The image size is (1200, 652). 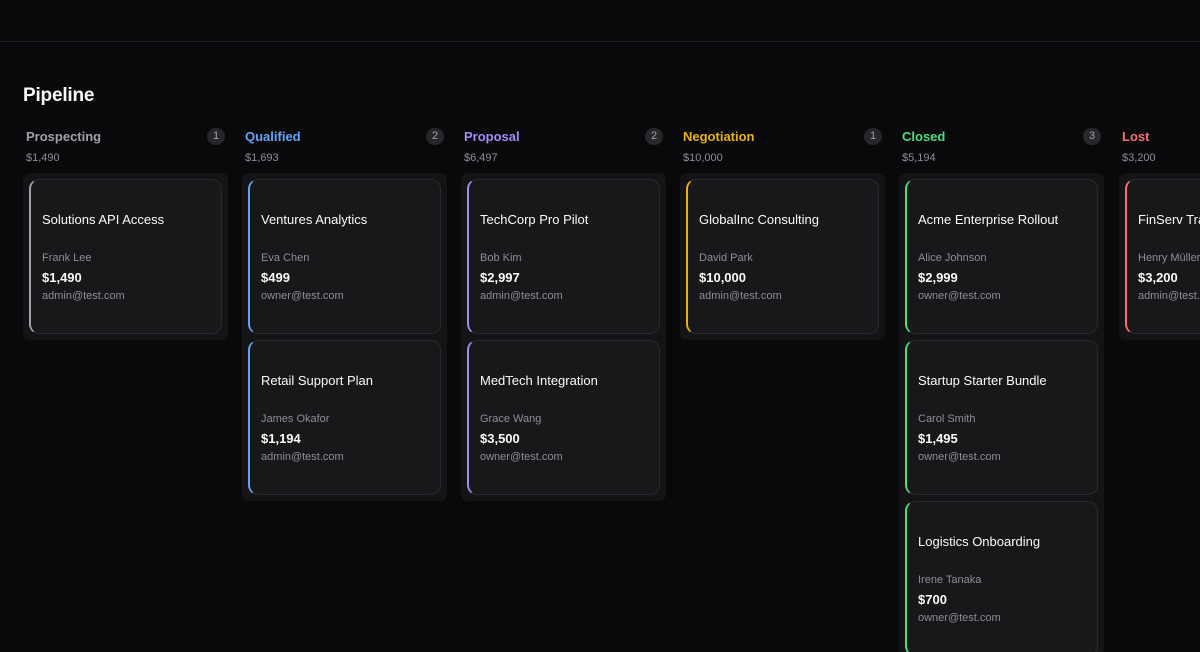 What do you see at coordinates (938, 277) in the screenshot?
I see `deal-value: $2,999` at bounding box center [938, 277].